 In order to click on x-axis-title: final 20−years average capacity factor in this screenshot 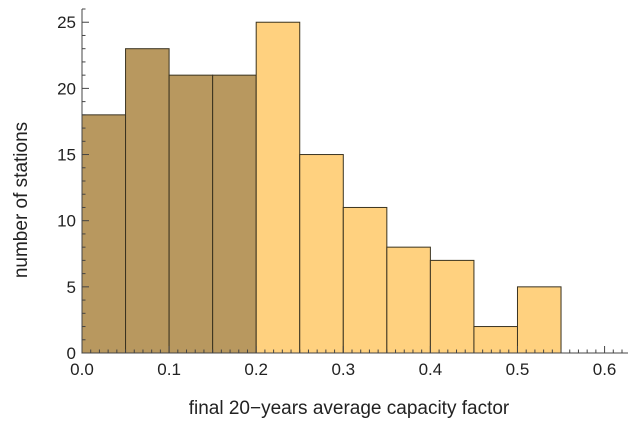, I will do `click(349, 408)`.